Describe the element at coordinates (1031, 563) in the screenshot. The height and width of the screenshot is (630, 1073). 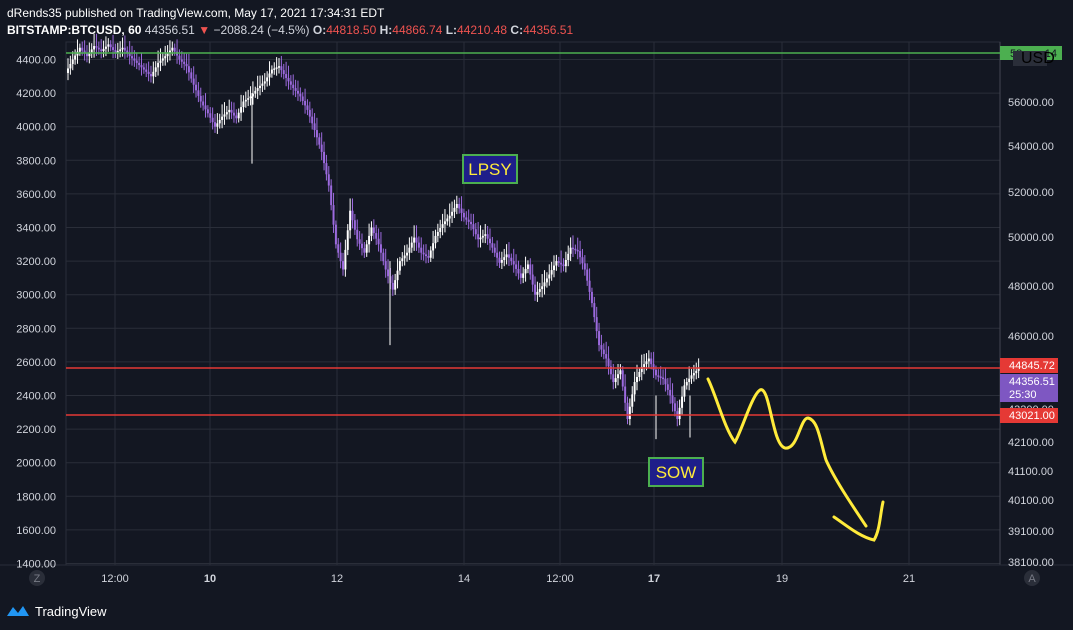
I see `right-tick-label: 38100.00` at that location.